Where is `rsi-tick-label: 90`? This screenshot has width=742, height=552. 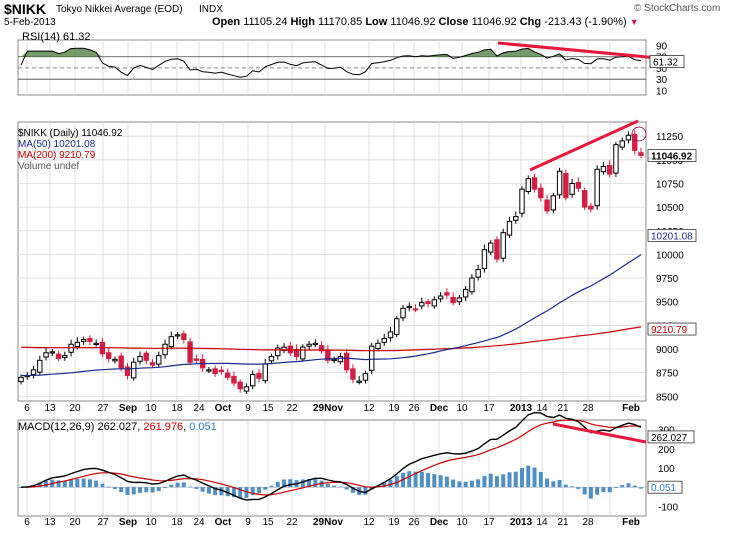
rsi-tick-label: 90 is located at coordinates (662, 47).